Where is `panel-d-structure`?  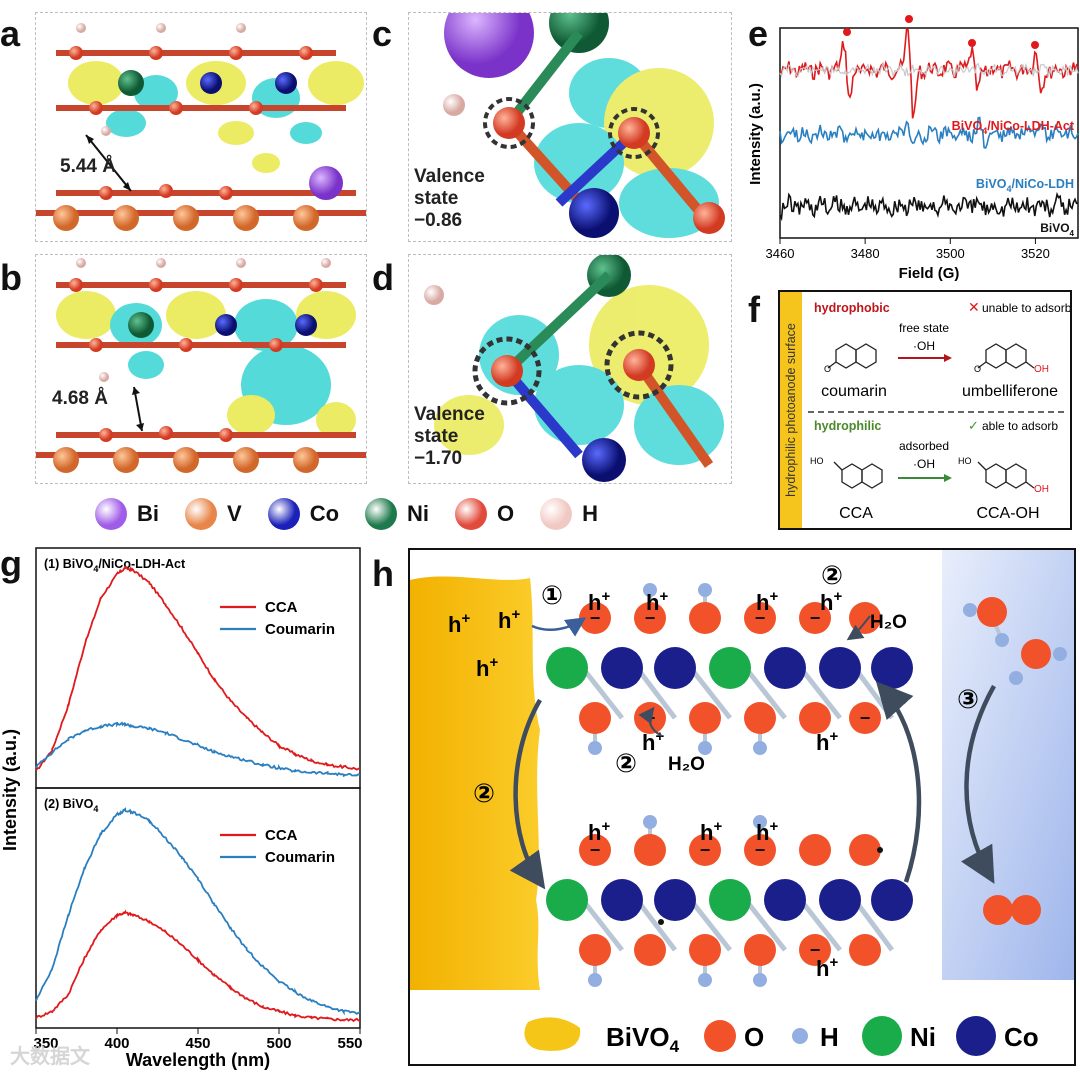 panel-d-structure is located at coordinates (570, 369).